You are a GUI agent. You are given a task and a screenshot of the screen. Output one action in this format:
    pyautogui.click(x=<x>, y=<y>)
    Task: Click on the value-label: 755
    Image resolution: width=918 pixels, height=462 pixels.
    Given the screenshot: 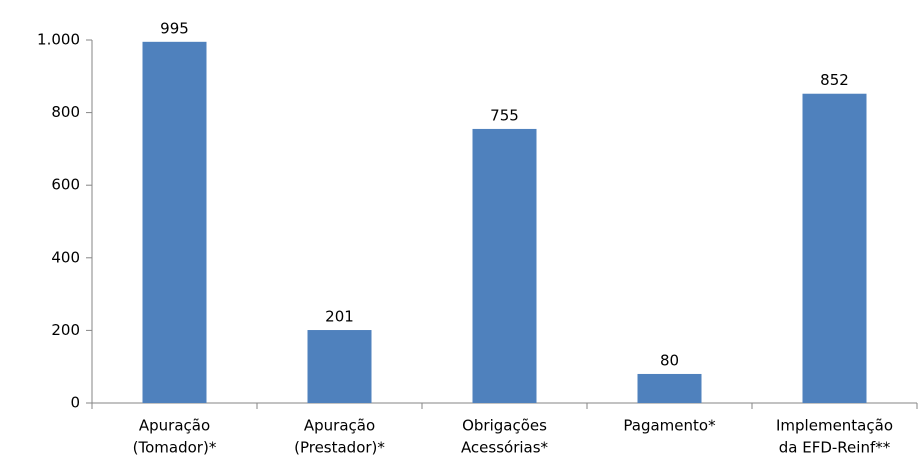 What is the action you would take?
    pyautogui.click(x=504, y=115)
    